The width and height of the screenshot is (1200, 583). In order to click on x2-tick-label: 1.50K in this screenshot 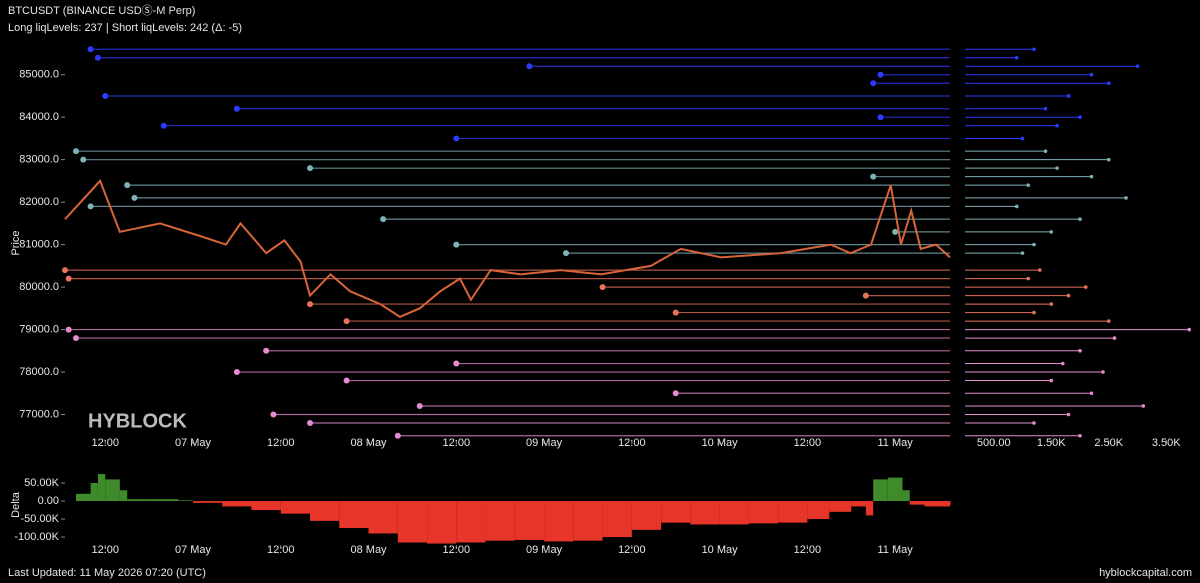, I will do `click(1051, 443)`.